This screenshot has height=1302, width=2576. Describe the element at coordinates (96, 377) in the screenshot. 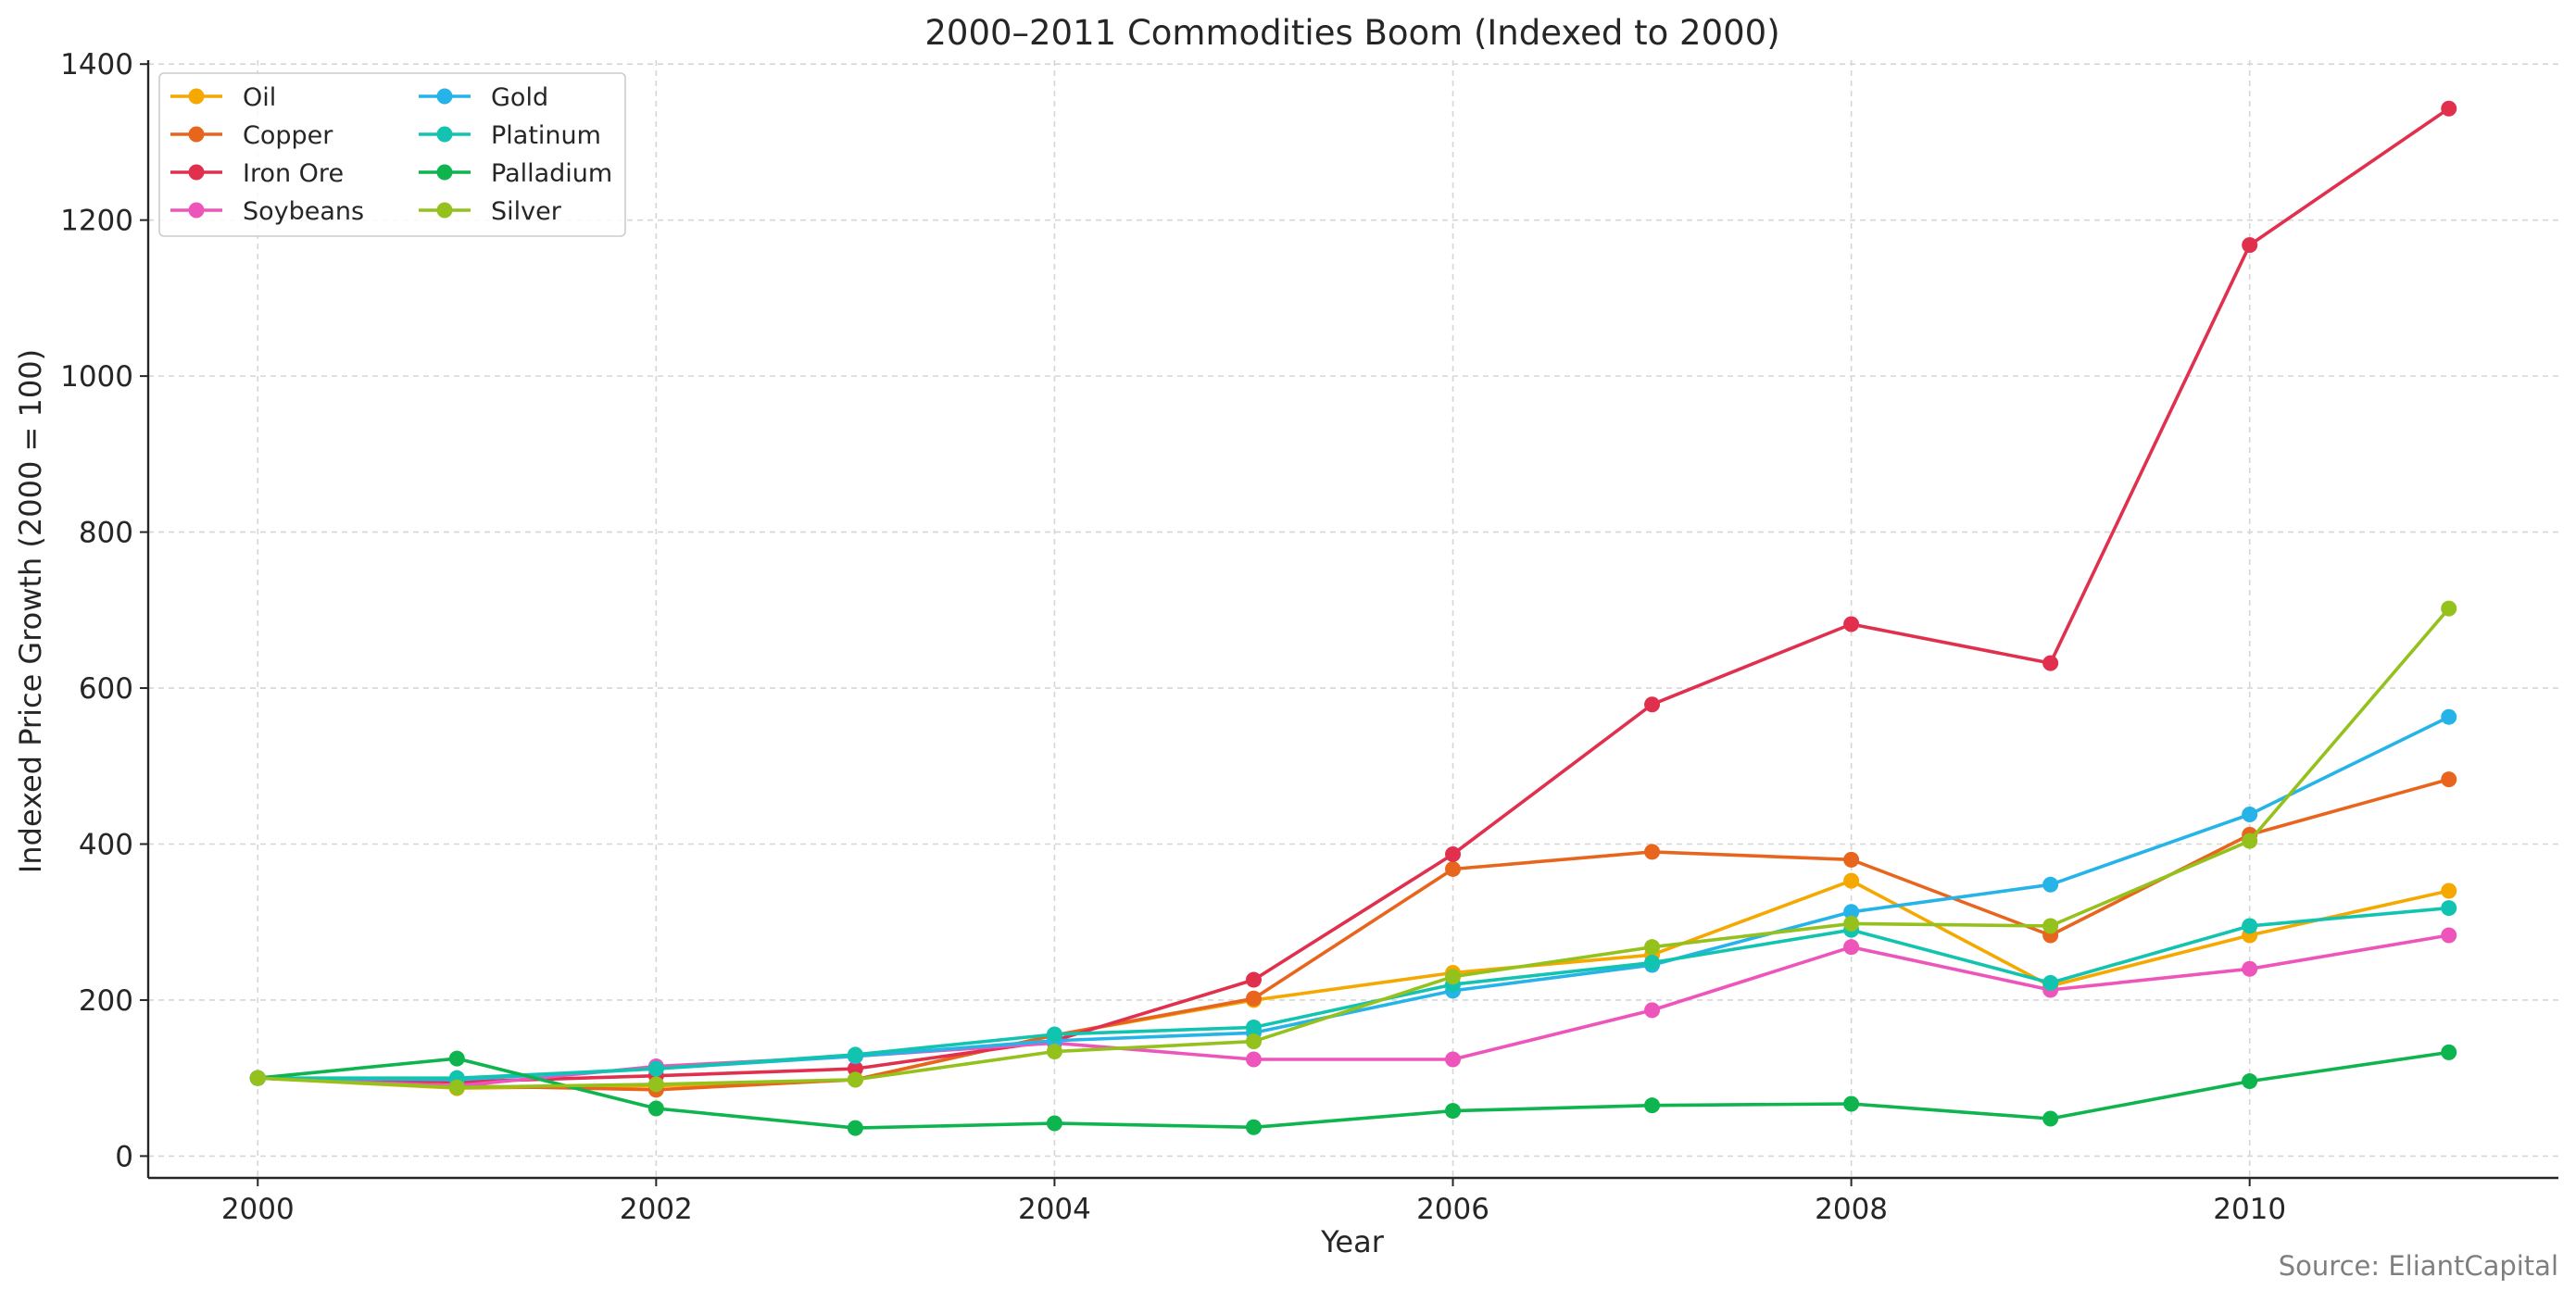

I see `y-tick-label: 1000` at that location.